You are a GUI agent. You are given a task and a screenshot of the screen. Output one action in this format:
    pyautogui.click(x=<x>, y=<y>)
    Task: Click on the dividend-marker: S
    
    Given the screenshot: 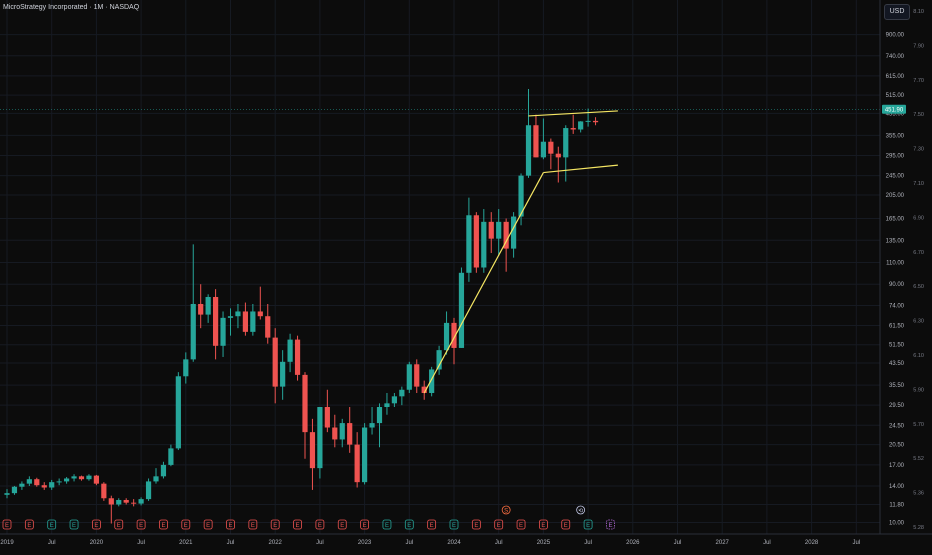 What is the action you would take?
    pyautogui.click(x=506, y=510)
    